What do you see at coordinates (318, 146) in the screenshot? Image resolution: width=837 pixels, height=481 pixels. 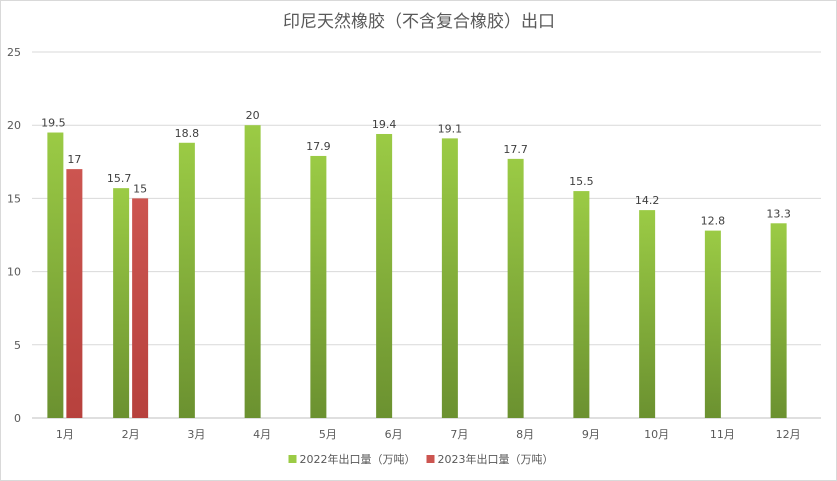 I see `data-label: 17.9` at bounding box center [318, 146].